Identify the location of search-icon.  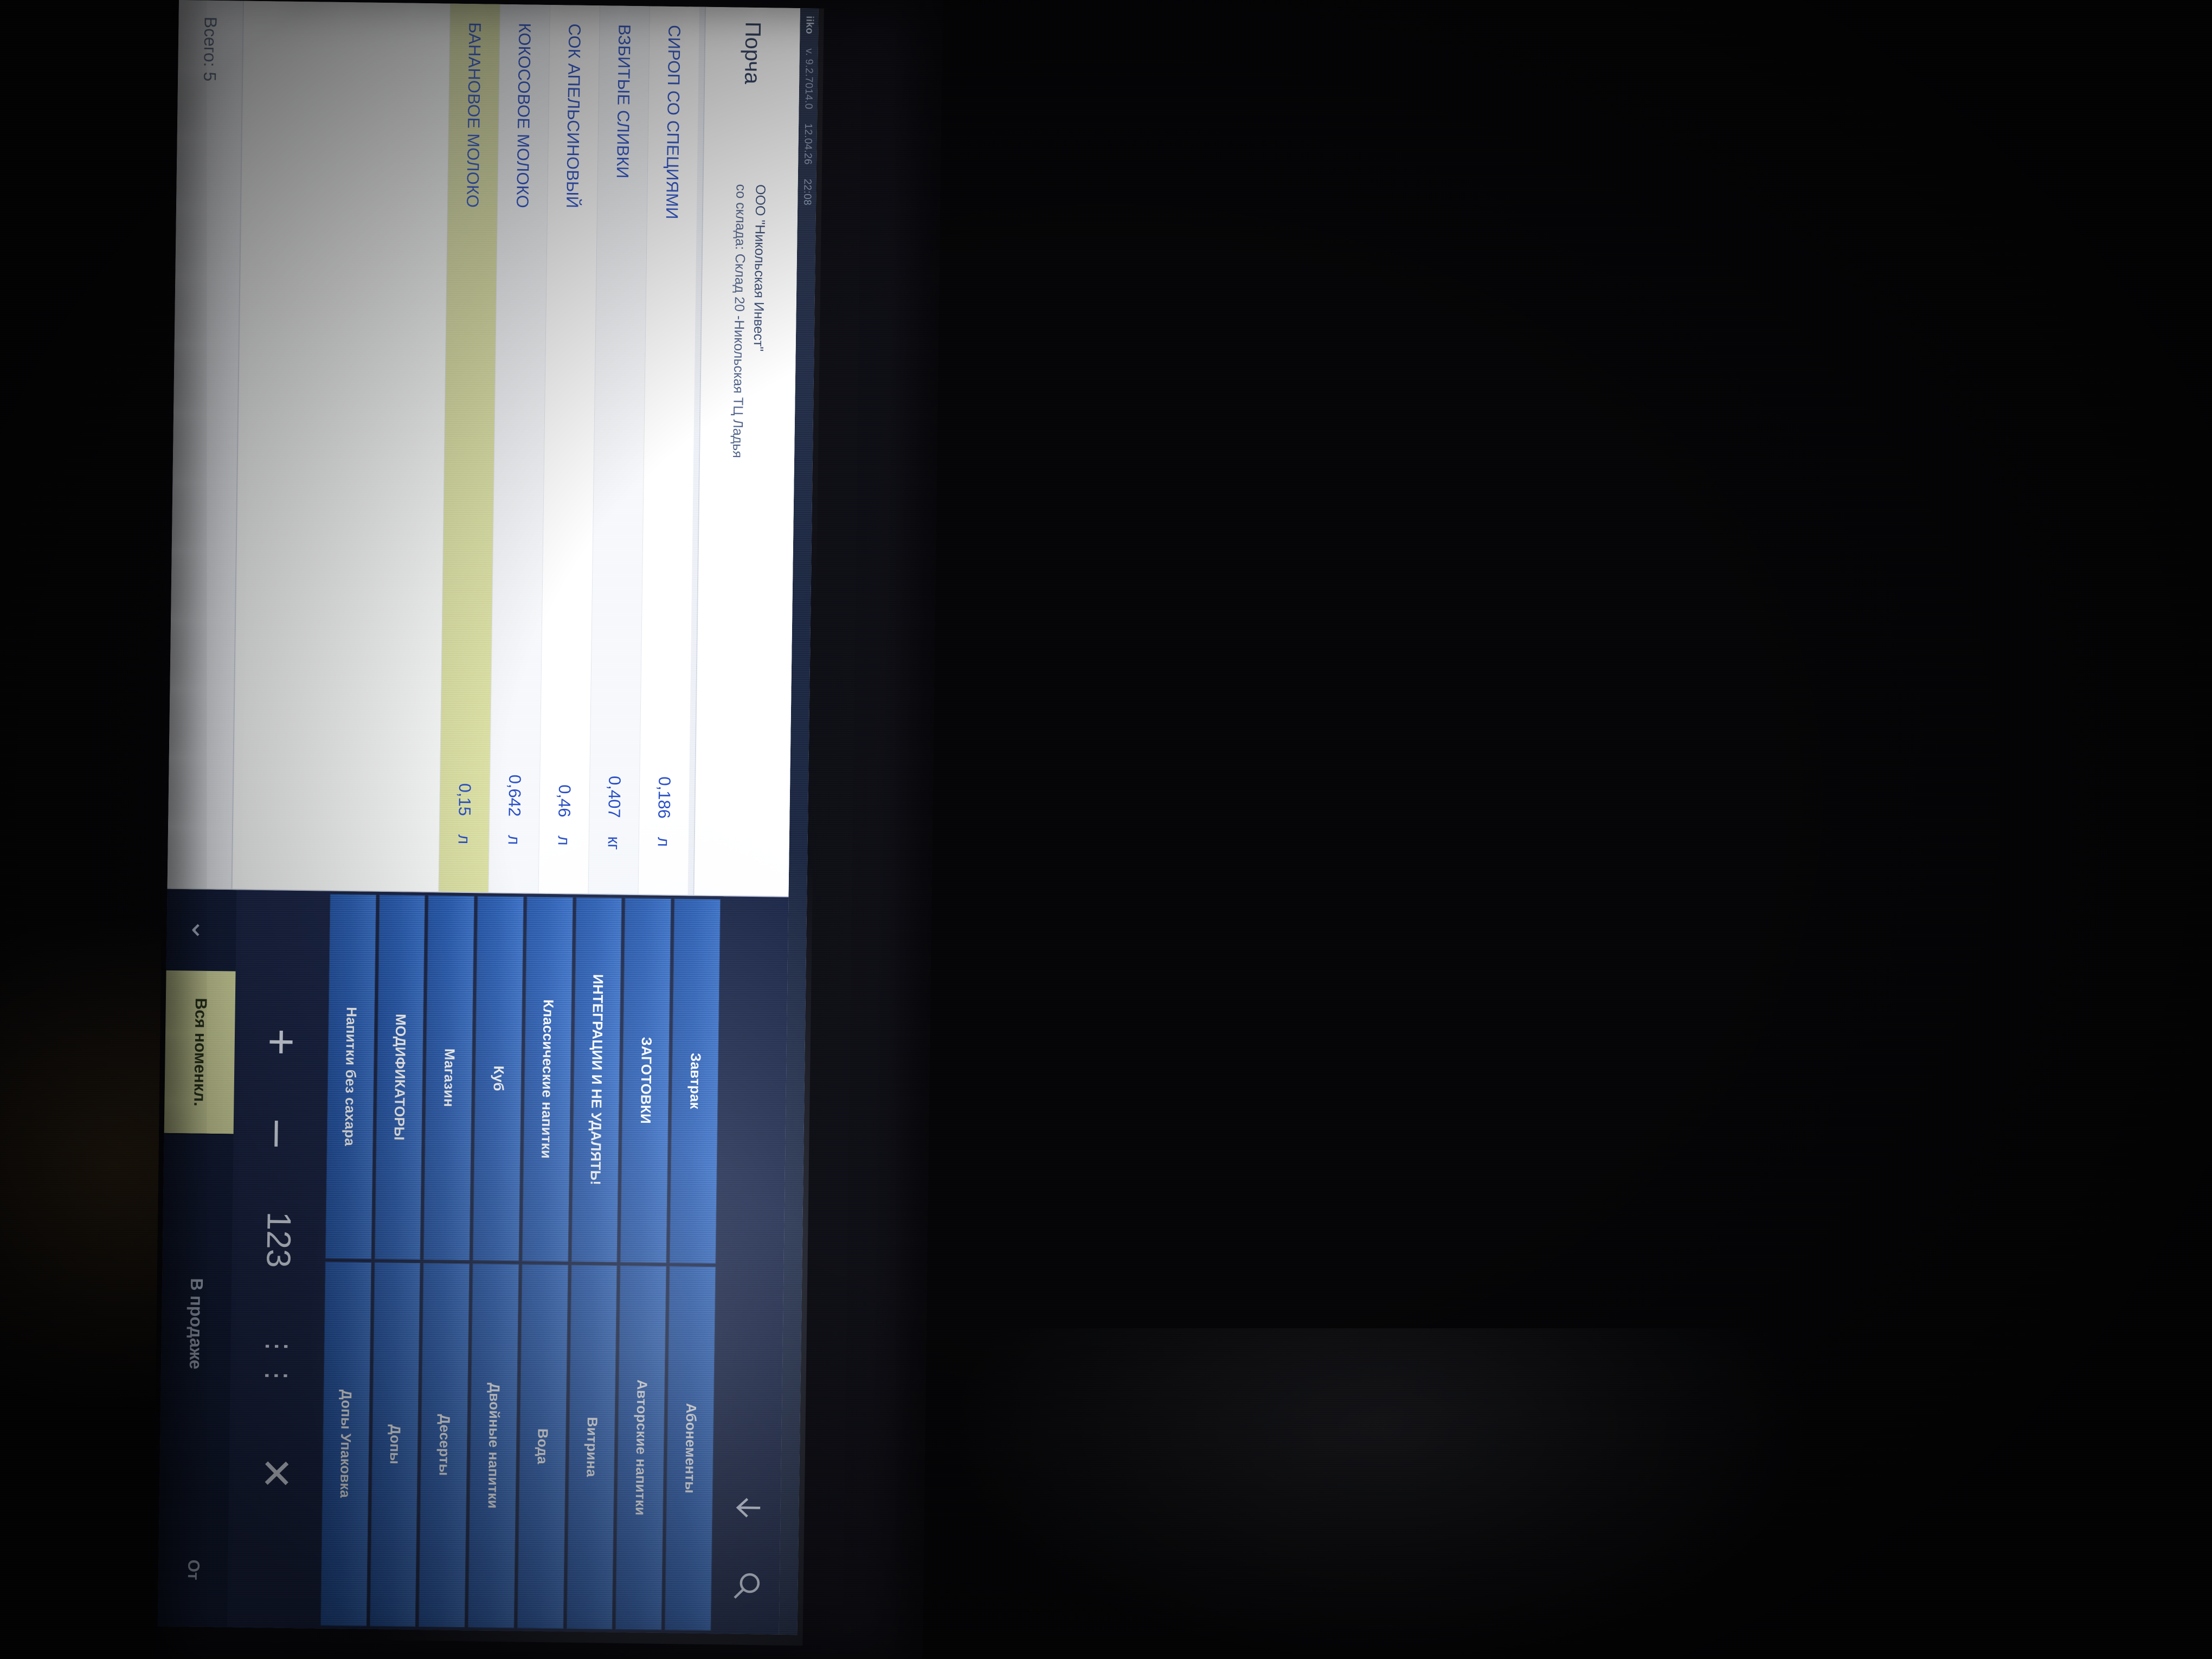
(746, 1585).